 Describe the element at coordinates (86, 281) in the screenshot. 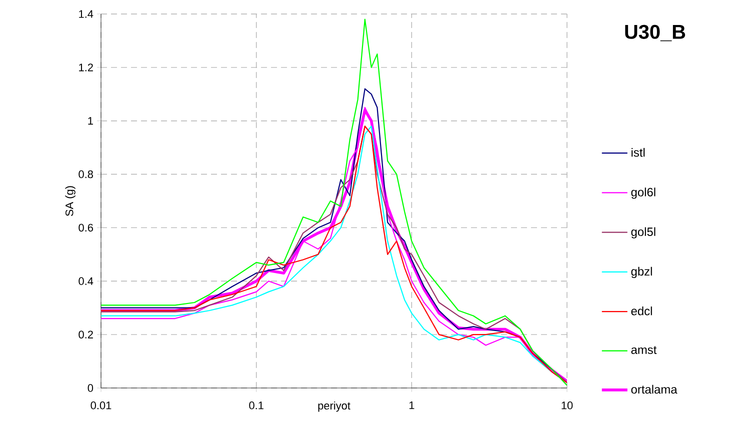

I see `y-tick-label: 0.4` at that location.